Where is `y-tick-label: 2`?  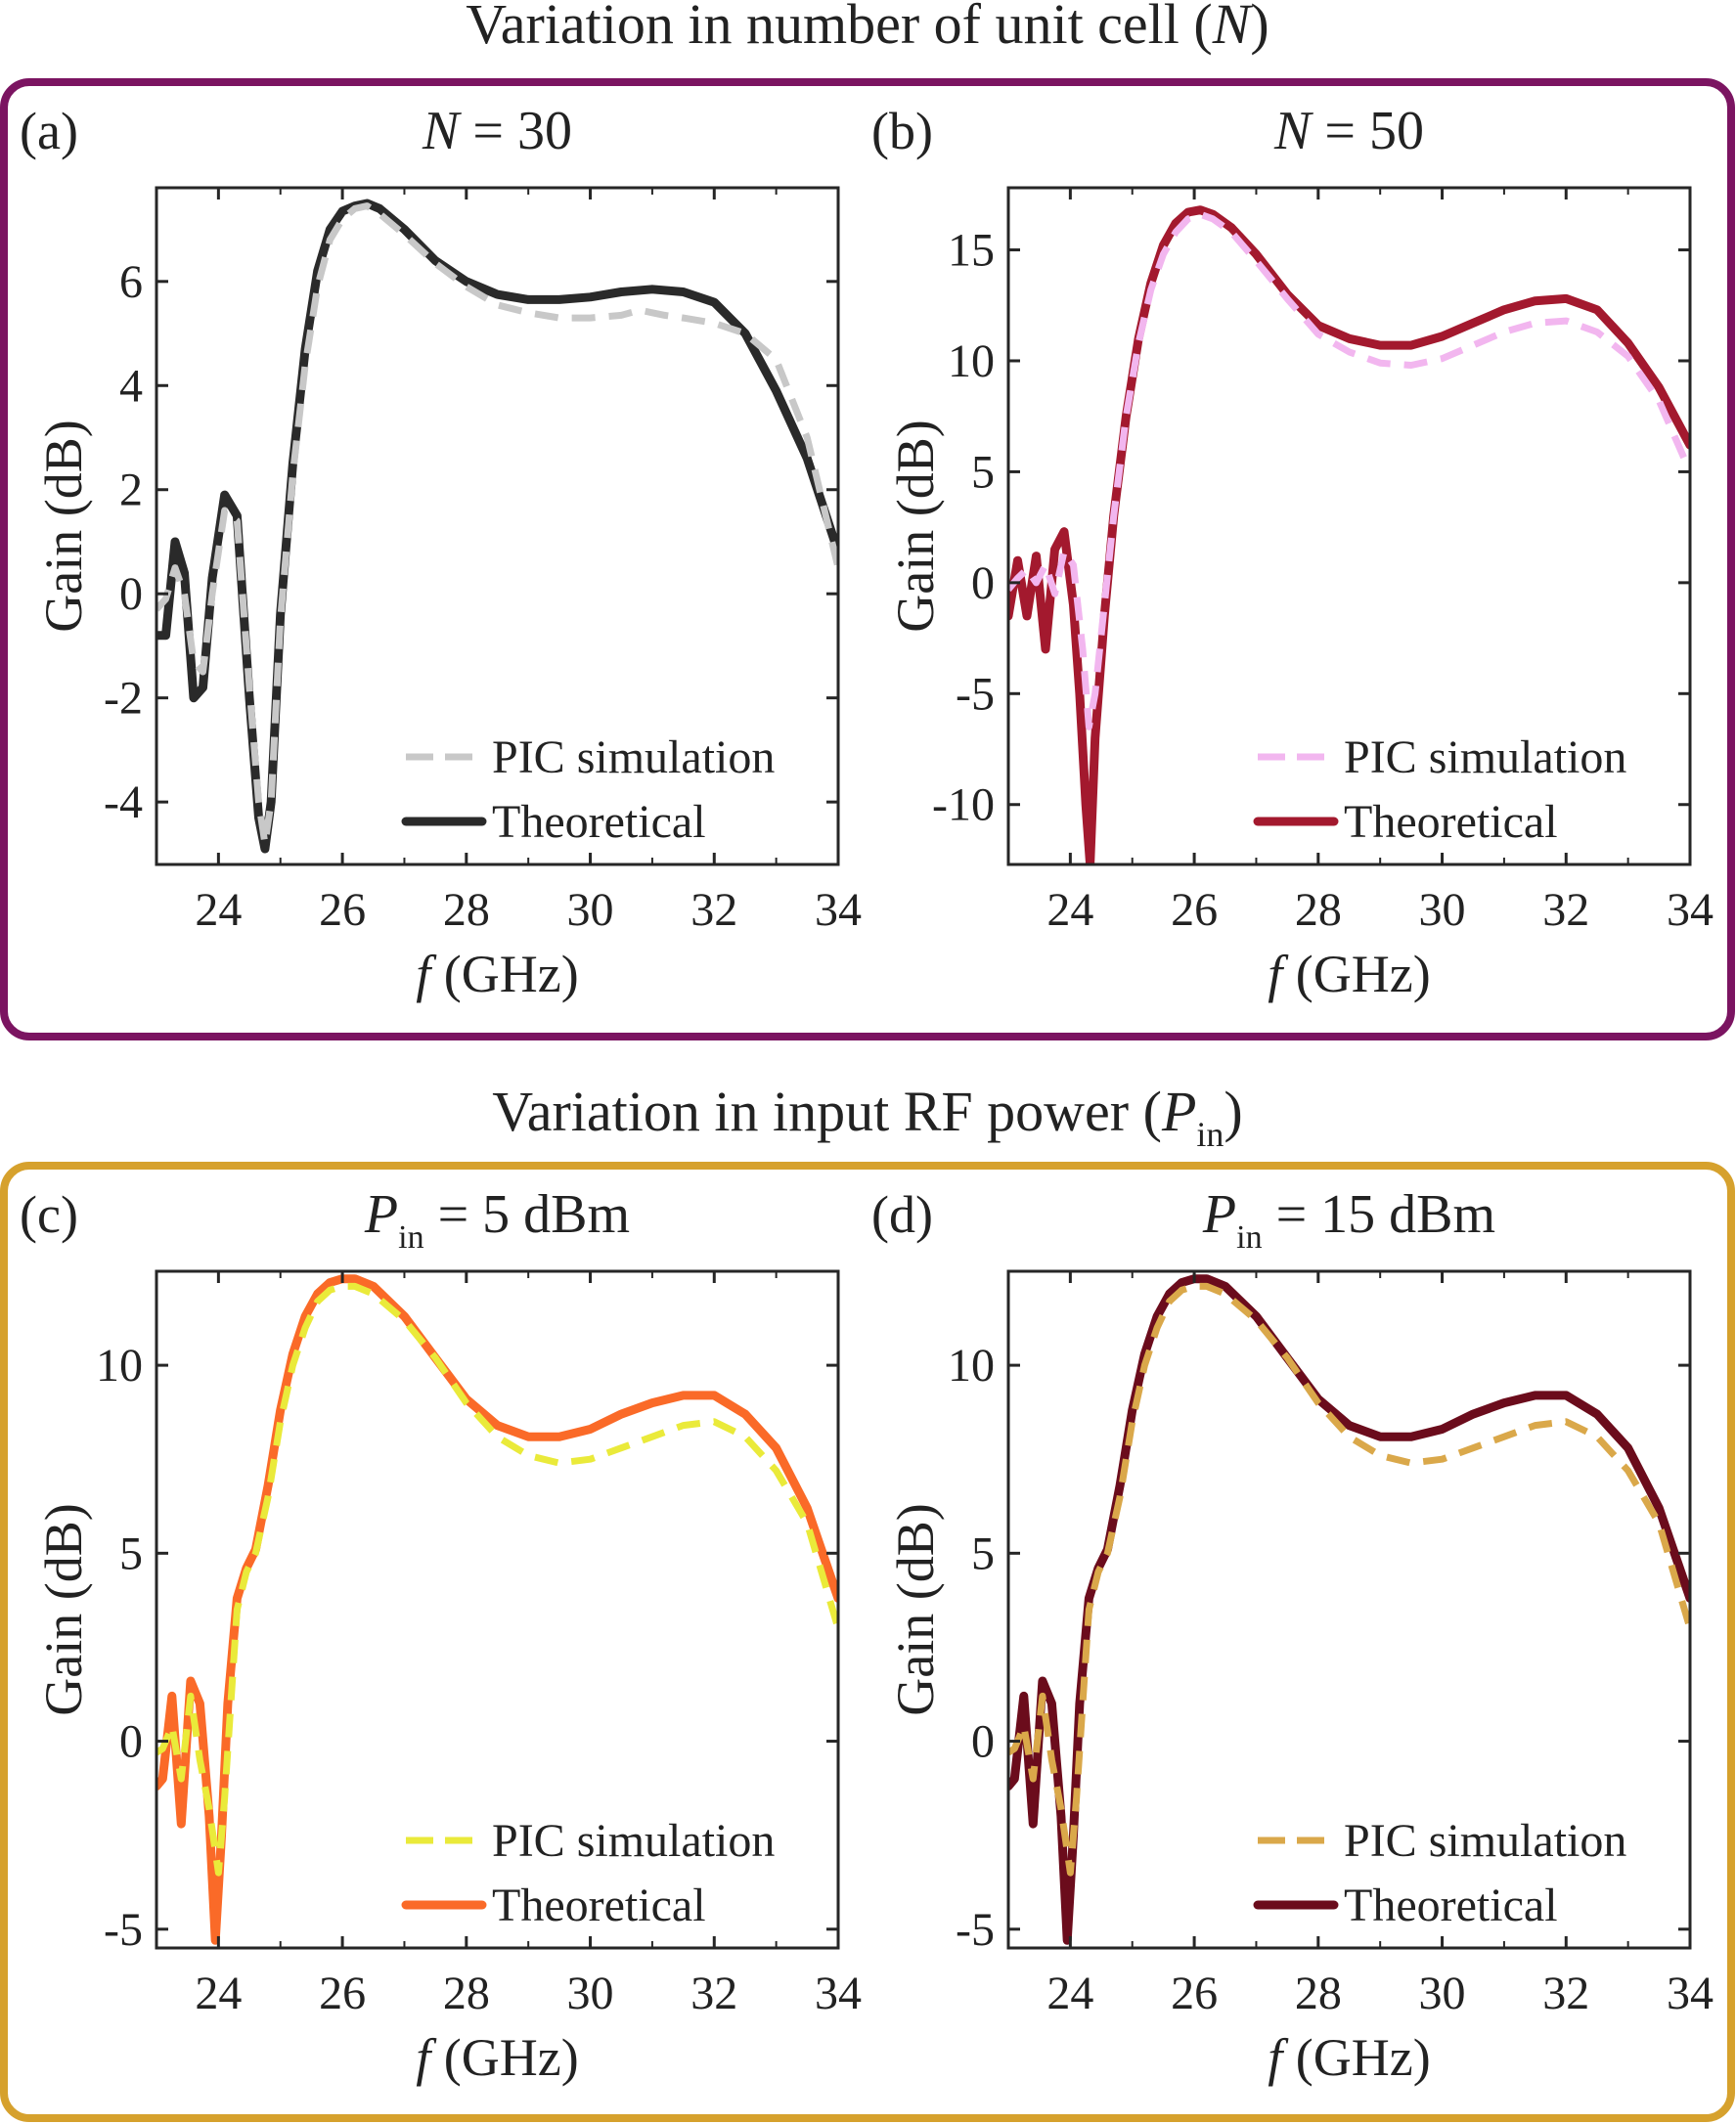
y-tick-label: 2 is located at coordinates (131, 490).